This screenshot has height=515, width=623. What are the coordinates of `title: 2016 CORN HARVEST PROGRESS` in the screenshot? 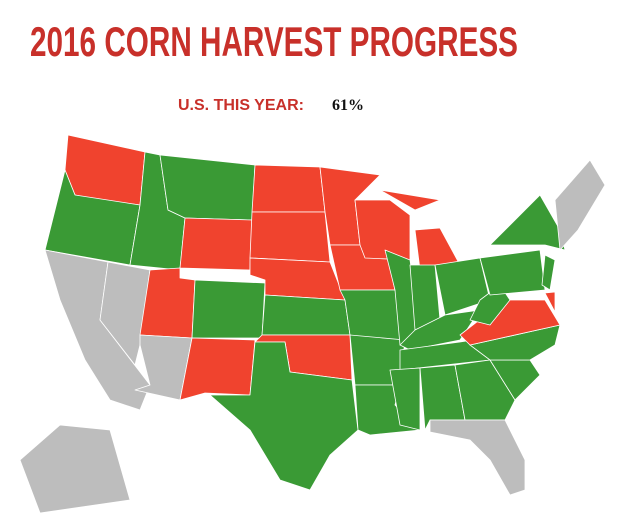 It's located at (274, 41).